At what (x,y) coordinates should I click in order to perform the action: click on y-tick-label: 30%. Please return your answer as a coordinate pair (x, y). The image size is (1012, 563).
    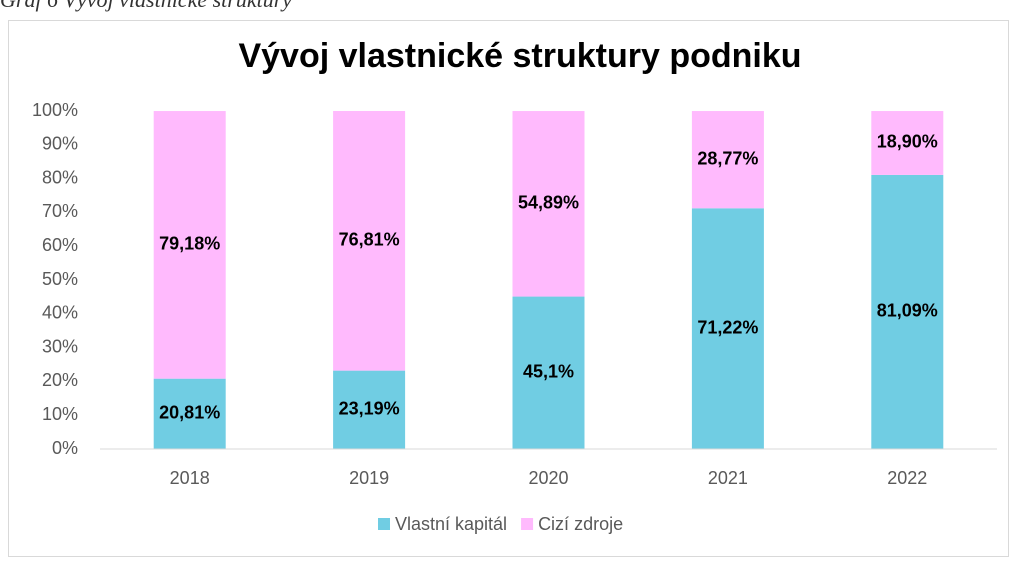
    Looking at the image, I should click on (60, 346).